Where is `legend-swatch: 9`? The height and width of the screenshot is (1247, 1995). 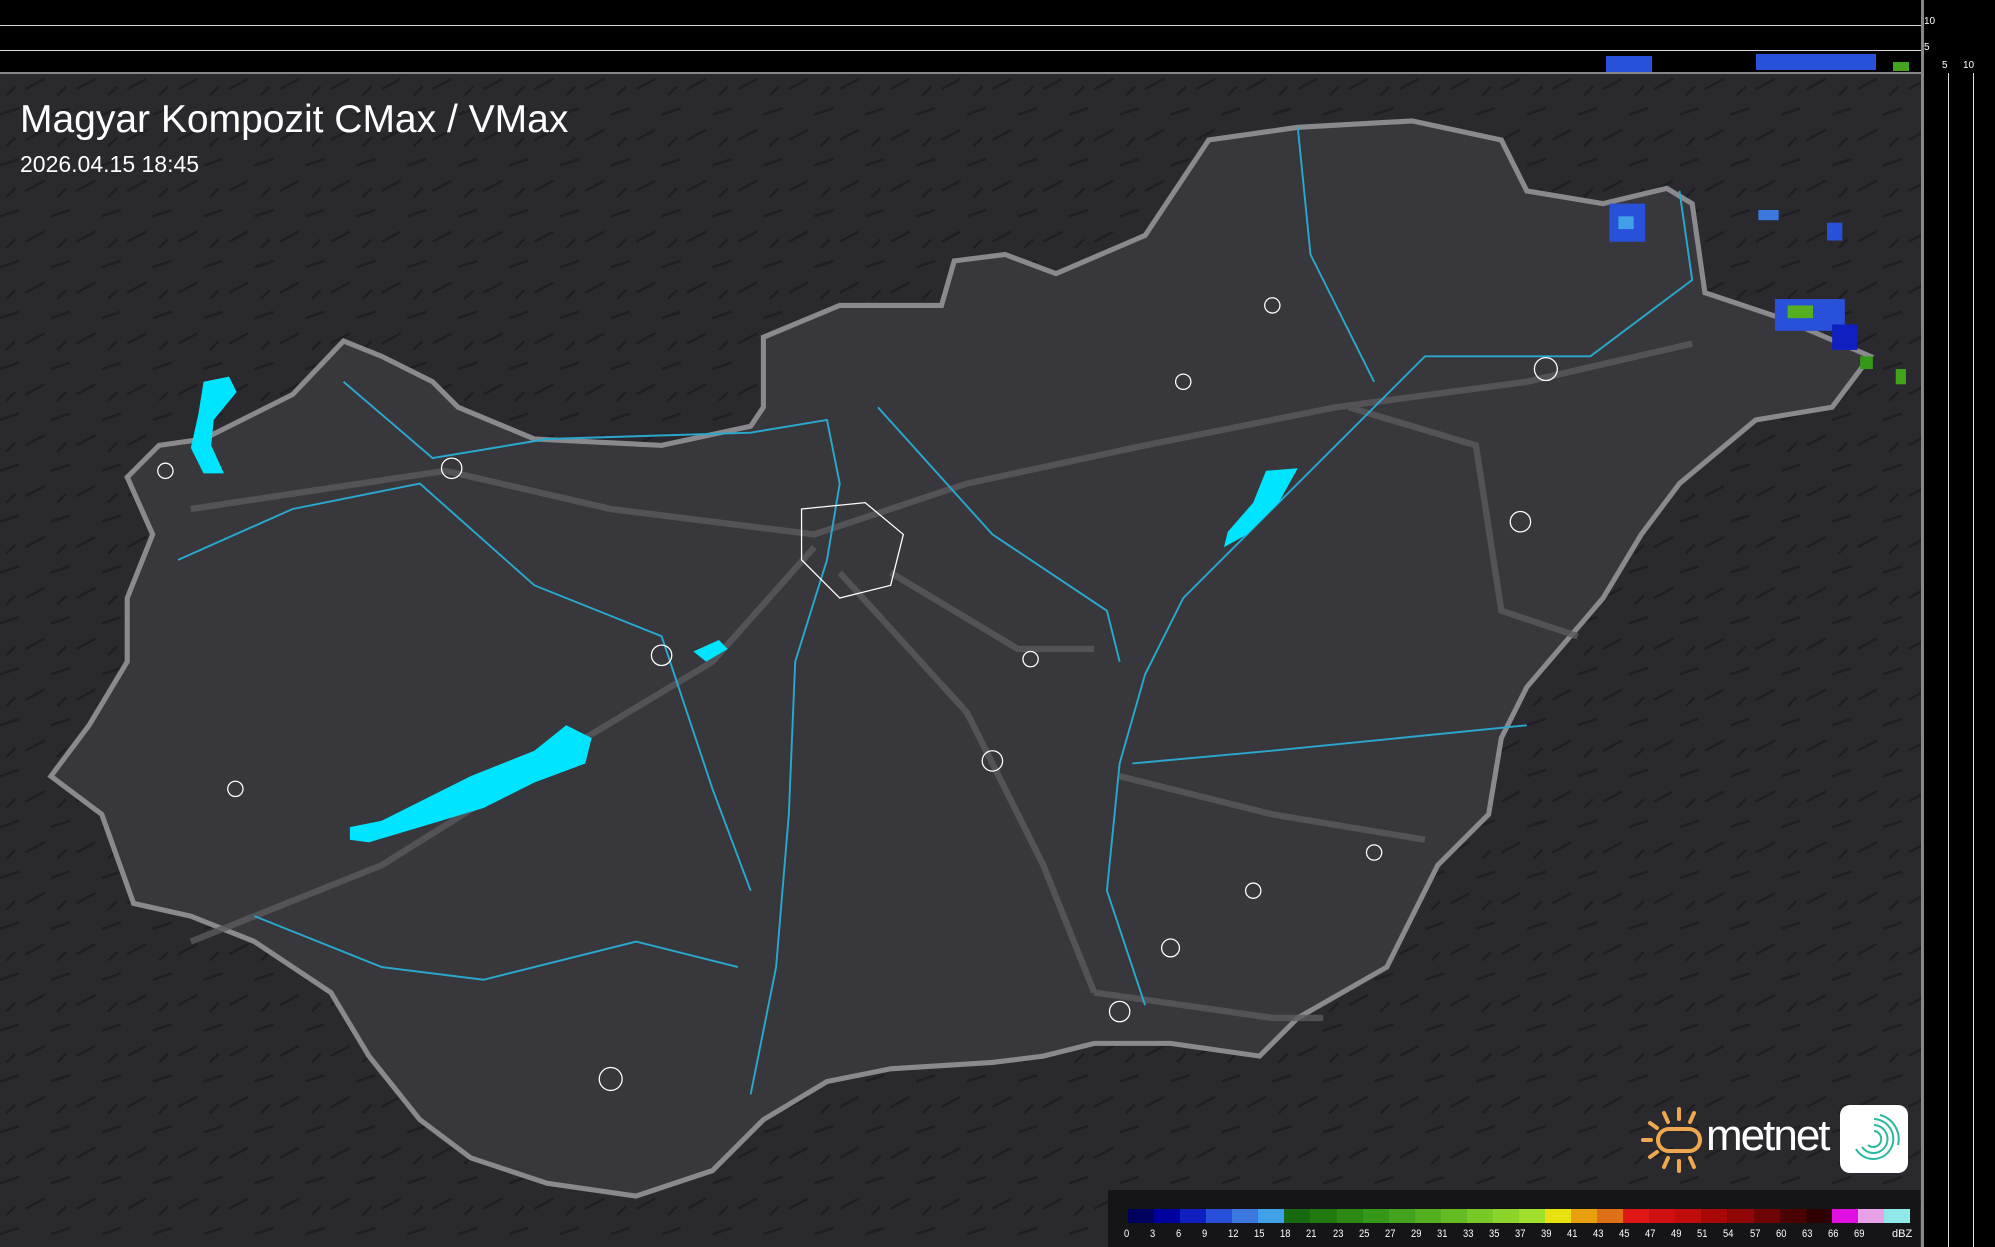 legend-swatch: 9 is located at coordinates (1217, 1224).